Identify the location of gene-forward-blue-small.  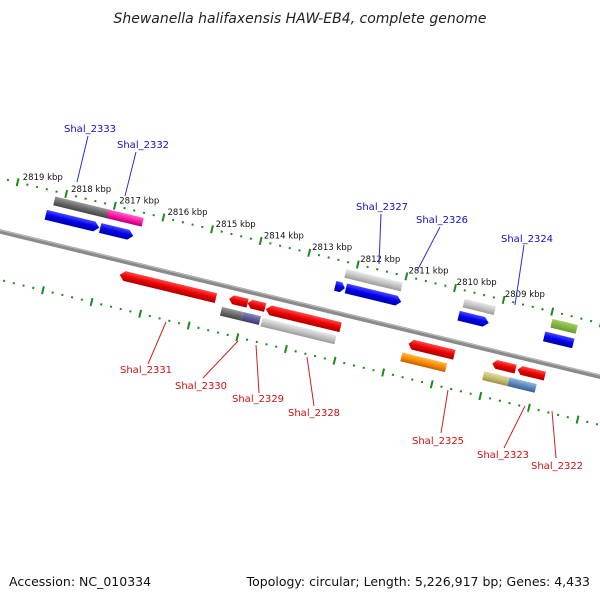
(340, 286).